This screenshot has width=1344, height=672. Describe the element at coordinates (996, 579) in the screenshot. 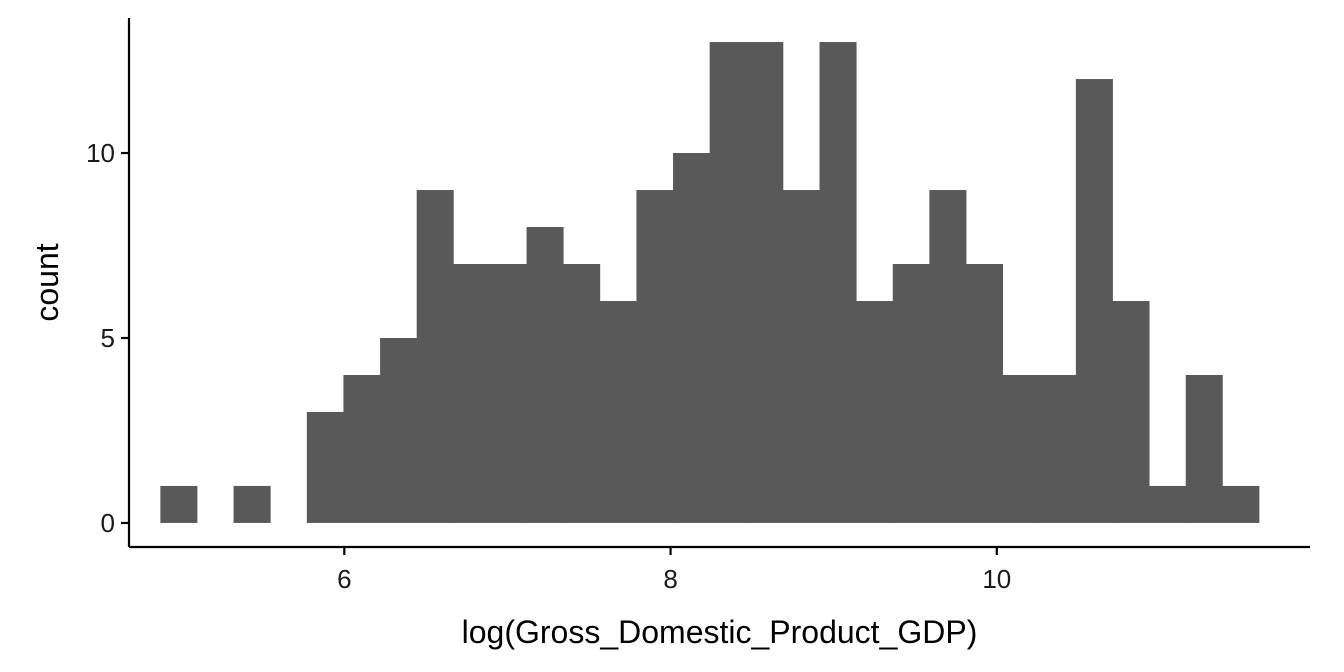

I see `x-tick-label: 10` at that location.